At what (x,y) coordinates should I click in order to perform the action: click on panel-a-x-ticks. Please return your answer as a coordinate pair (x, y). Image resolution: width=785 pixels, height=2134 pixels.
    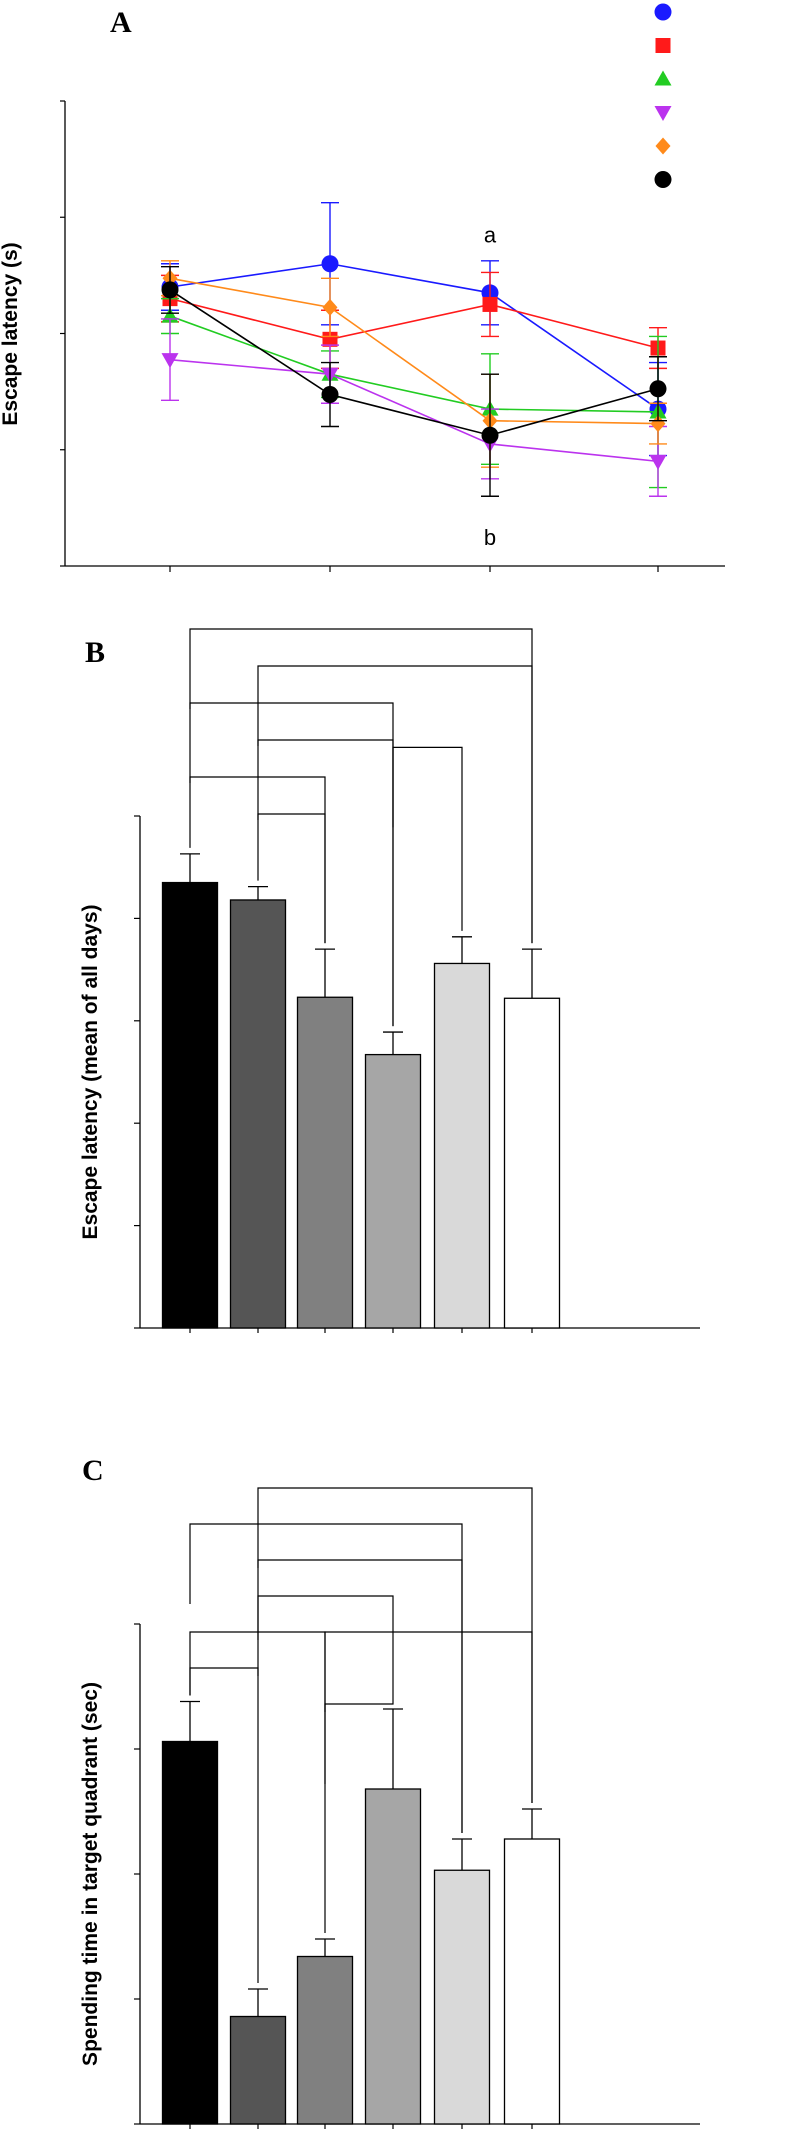
    Looking at the image, I should click on (414, 569).